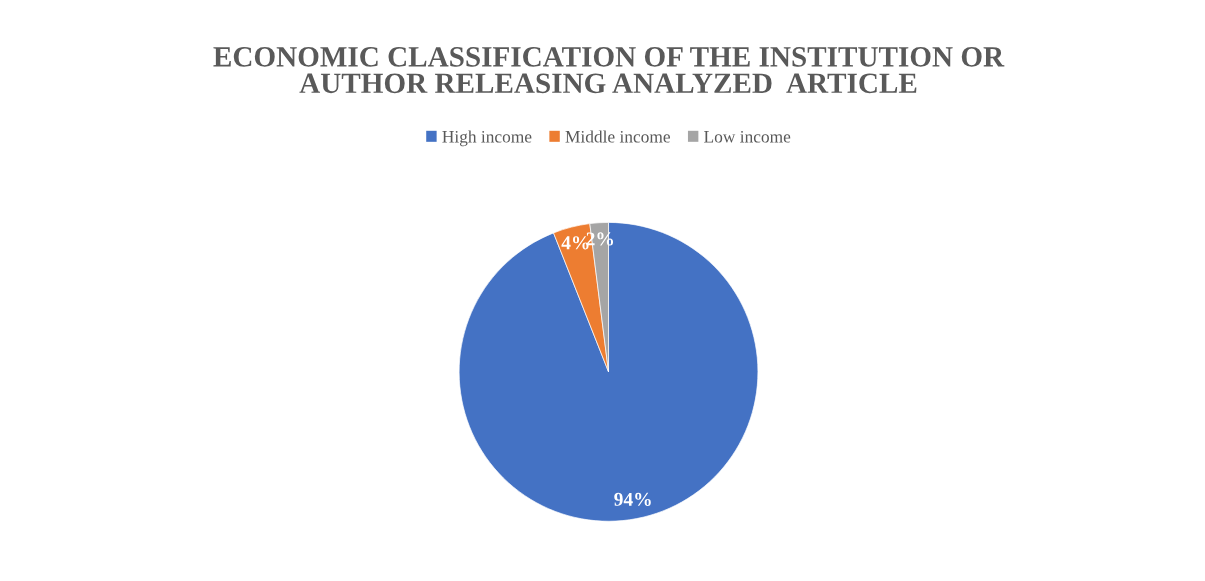 Image resolution: width=1205 pixels, height=581 pixels. What do you see at coordinates (608, 372) in the screenshot?
I see `pie-slice` at bounding box center [608, 372].